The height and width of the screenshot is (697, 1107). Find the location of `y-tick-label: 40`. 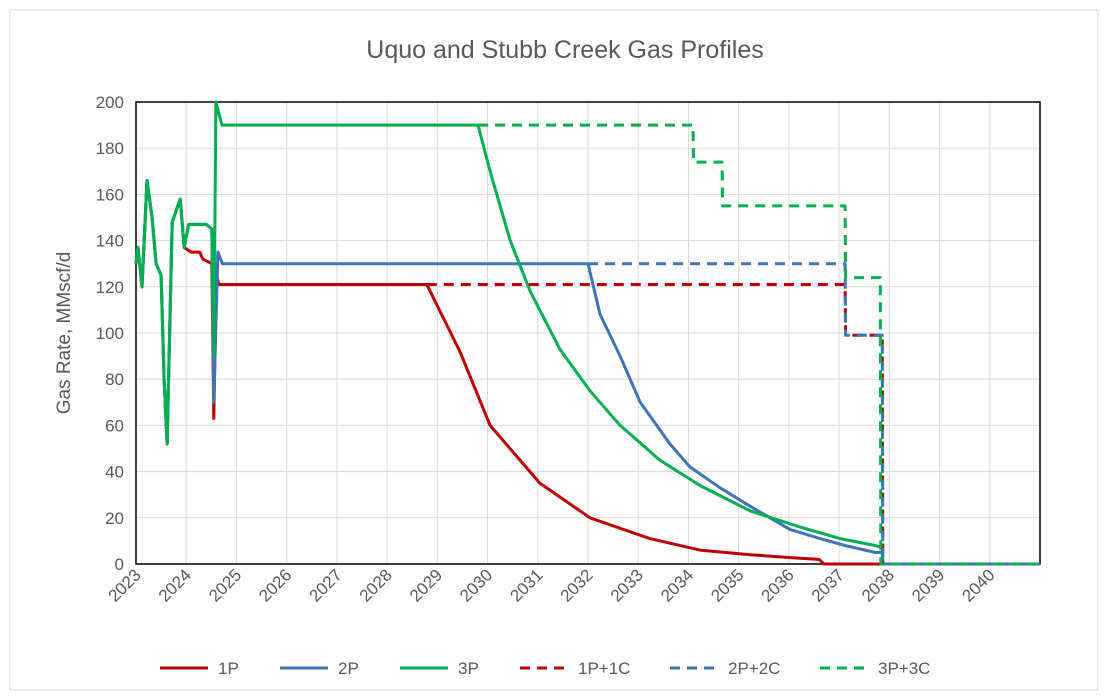

y-tick-label: 40 is located at coordinates (114, 472).